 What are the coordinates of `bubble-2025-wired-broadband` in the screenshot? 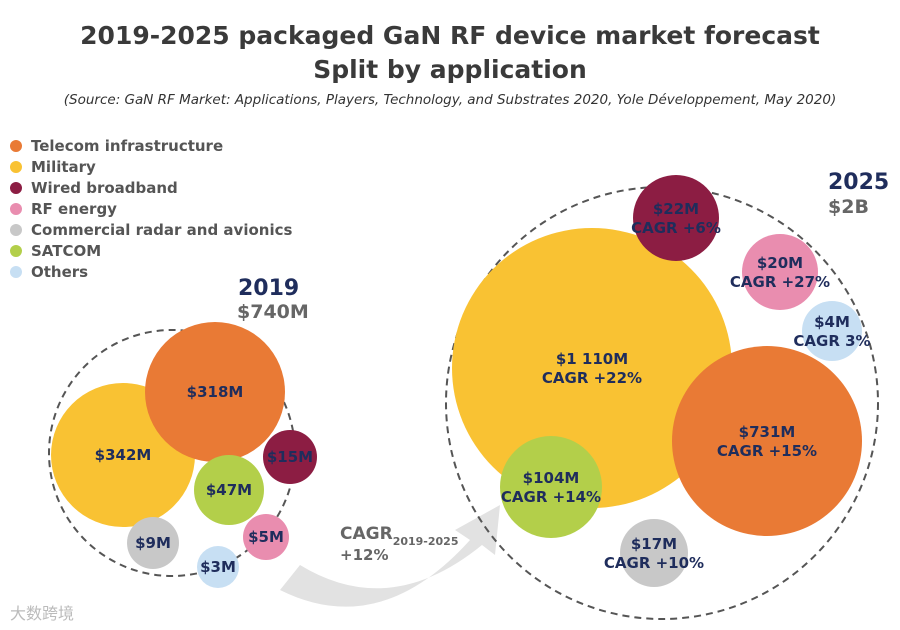 It's located at (676, 218).